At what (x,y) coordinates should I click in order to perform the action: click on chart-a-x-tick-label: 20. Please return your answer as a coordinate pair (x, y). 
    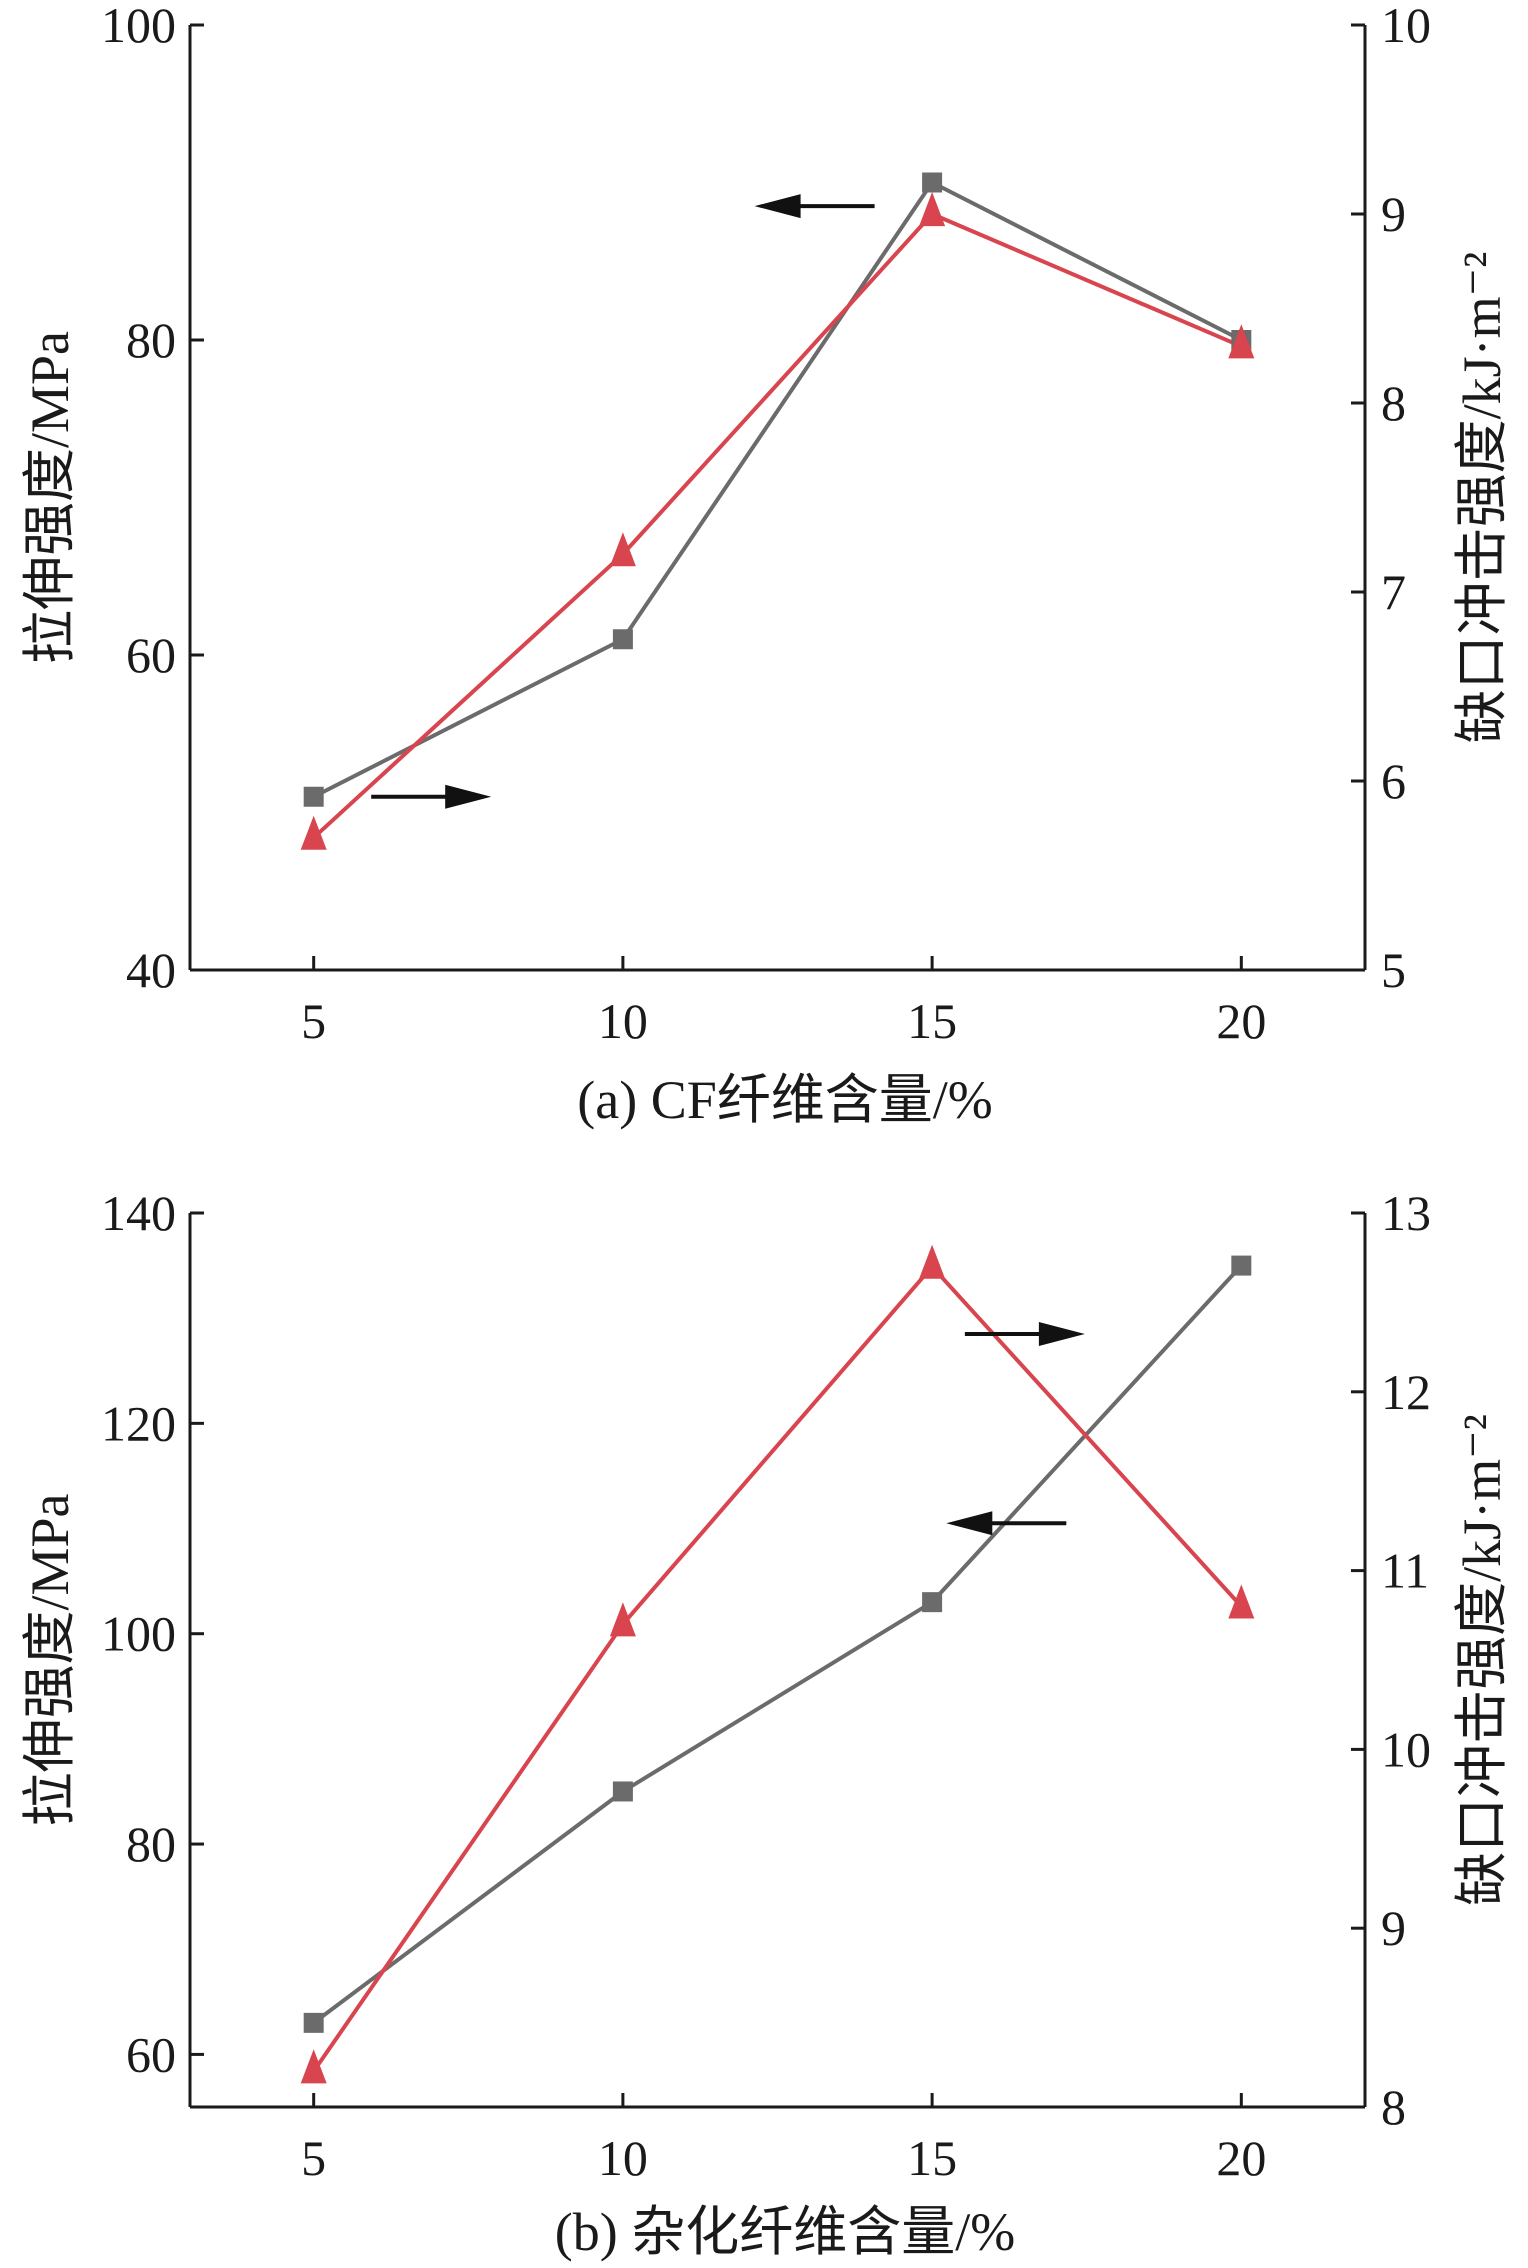
    Looking at the image, I should click on (1241, 1021).